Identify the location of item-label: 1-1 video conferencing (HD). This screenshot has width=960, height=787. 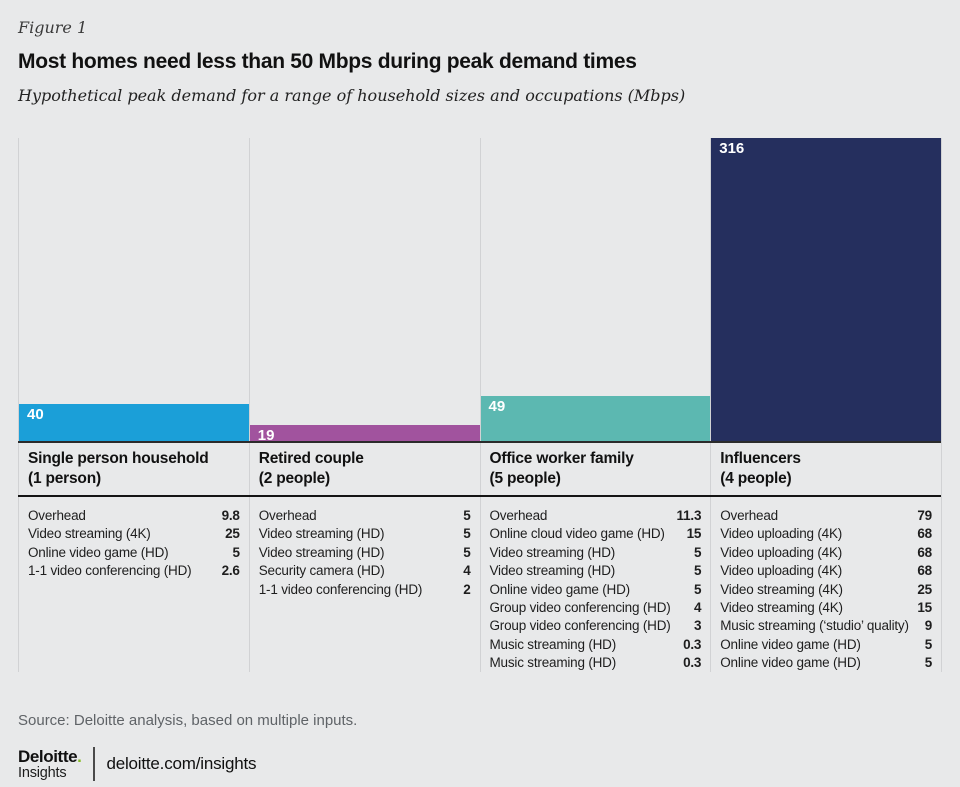
(340, 589).